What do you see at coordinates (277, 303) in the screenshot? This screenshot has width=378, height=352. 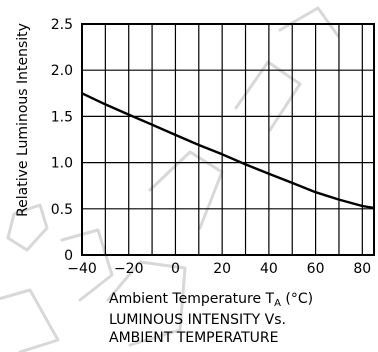 I see `x-axis-title-subscript: A` at bounding box center [277, 303].